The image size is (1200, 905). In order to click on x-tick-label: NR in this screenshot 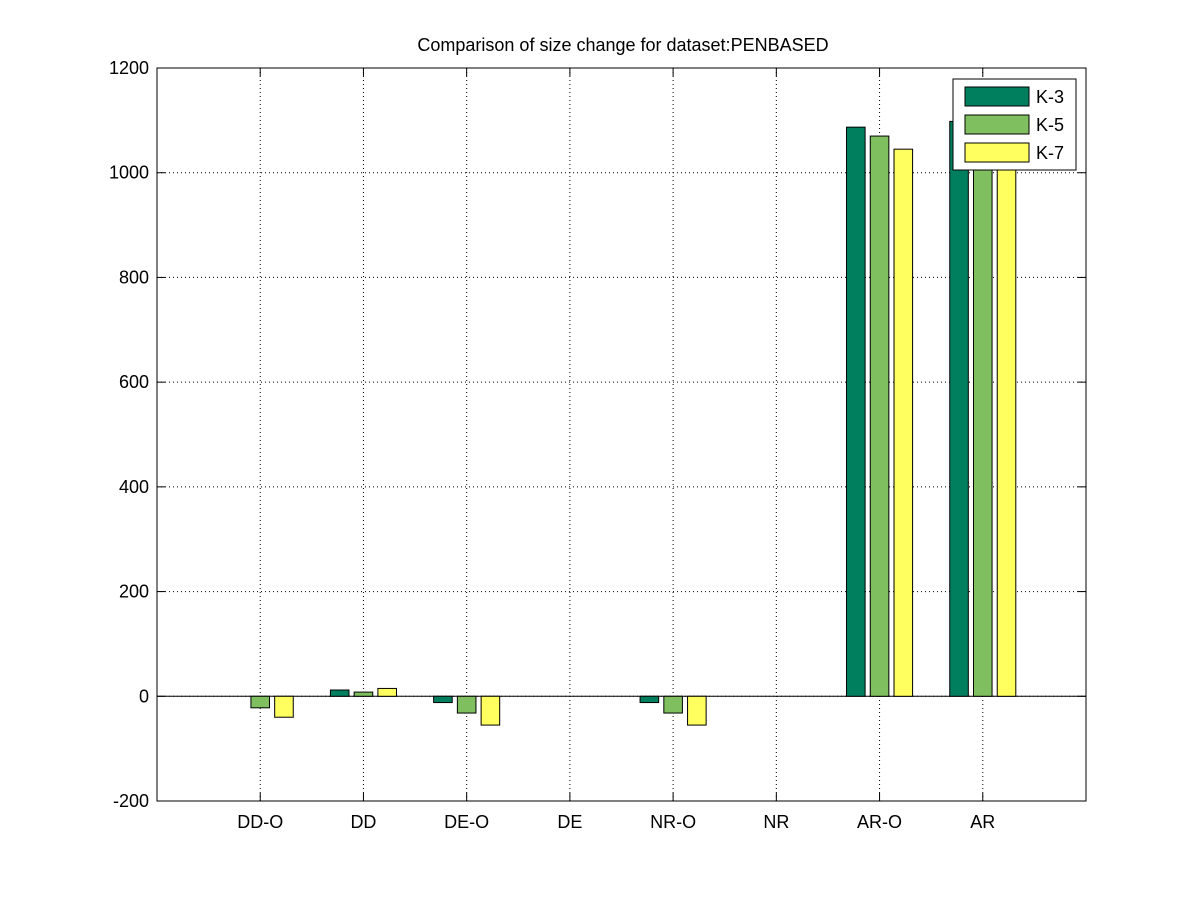, I will do `click(776, 822)`.